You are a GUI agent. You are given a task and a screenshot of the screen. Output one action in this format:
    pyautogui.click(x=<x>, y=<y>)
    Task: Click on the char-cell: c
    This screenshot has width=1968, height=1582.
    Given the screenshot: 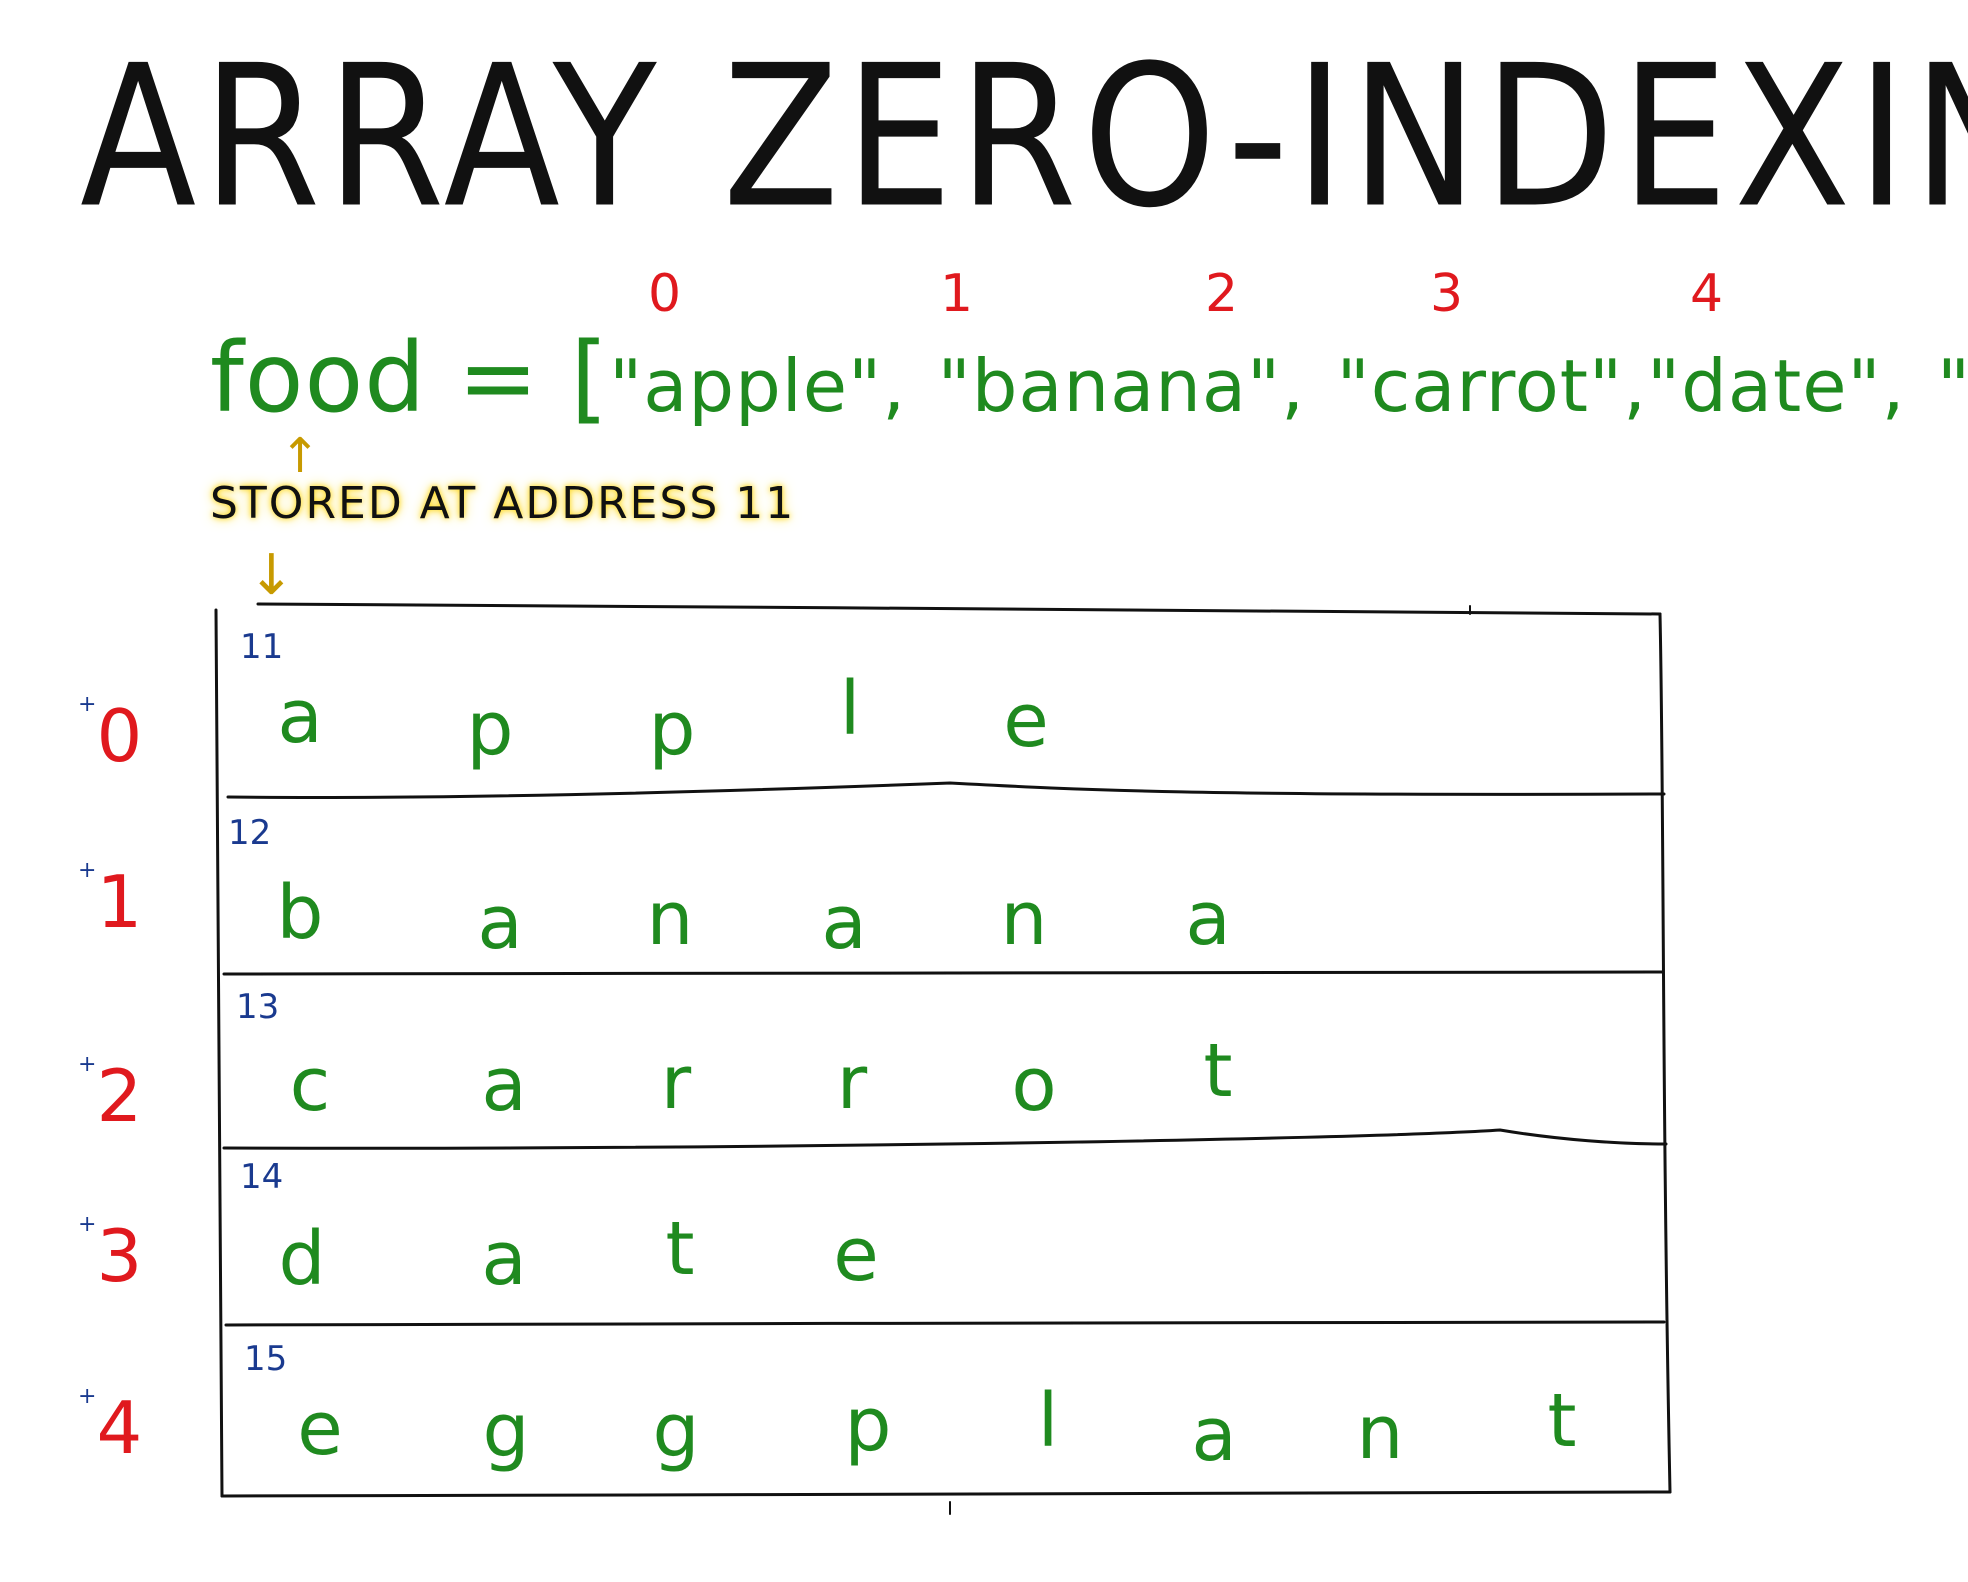 What is the action you would take?
    pyautogui.click(x=310, y=1085)
    